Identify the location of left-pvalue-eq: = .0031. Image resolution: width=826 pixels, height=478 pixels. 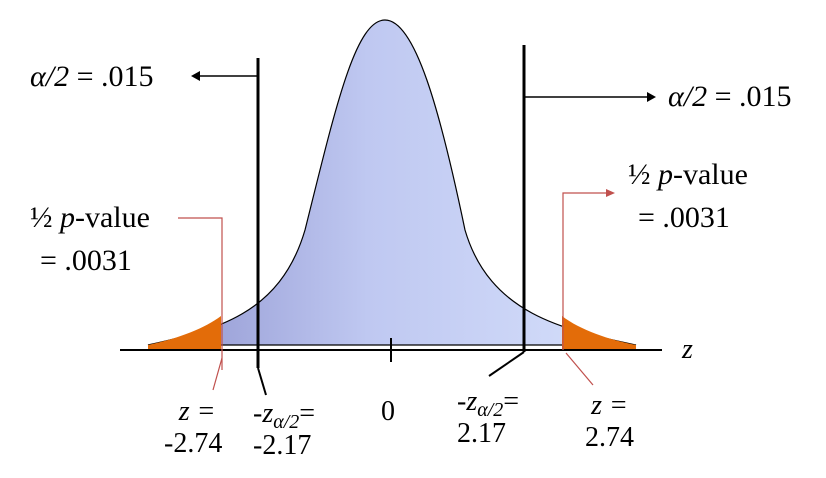
(86, 260).